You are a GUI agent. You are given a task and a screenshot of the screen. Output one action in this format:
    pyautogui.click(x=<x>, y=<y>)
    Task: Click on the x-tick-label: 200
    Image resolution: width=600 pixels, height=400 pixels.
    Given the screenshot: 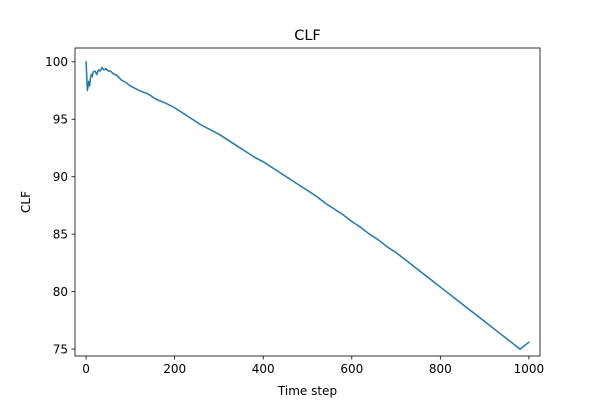 What is the action you would take?
    pyautogui.click(x=174, y=369)
    